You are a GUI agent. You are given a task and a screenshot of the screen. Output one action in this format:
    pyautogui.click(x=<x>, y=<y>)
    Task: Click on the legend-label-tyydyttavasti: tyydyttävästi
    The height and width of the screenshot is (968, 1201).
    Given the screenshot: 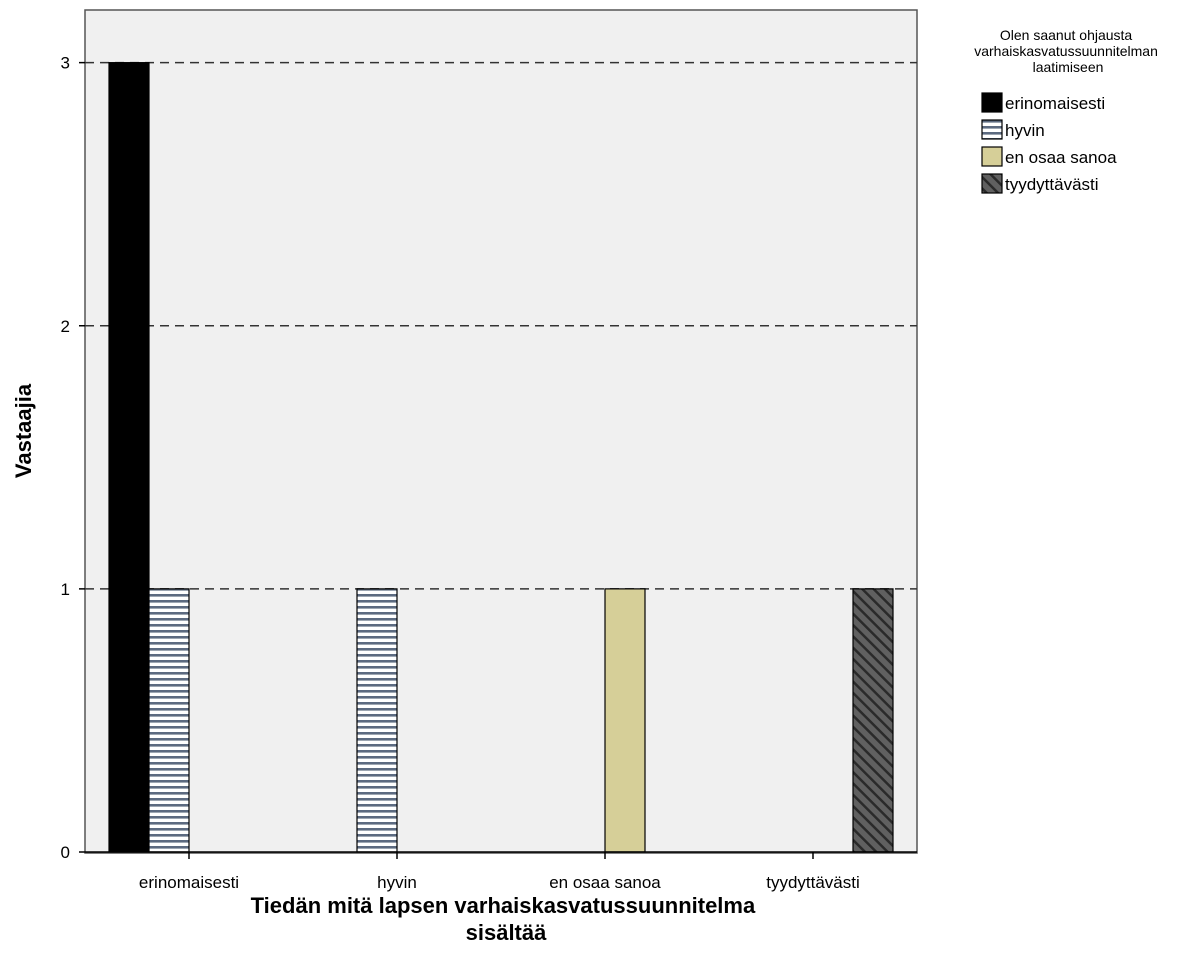 What is the action you would take?
    pyautogui.click(x=1052, y=184)
    